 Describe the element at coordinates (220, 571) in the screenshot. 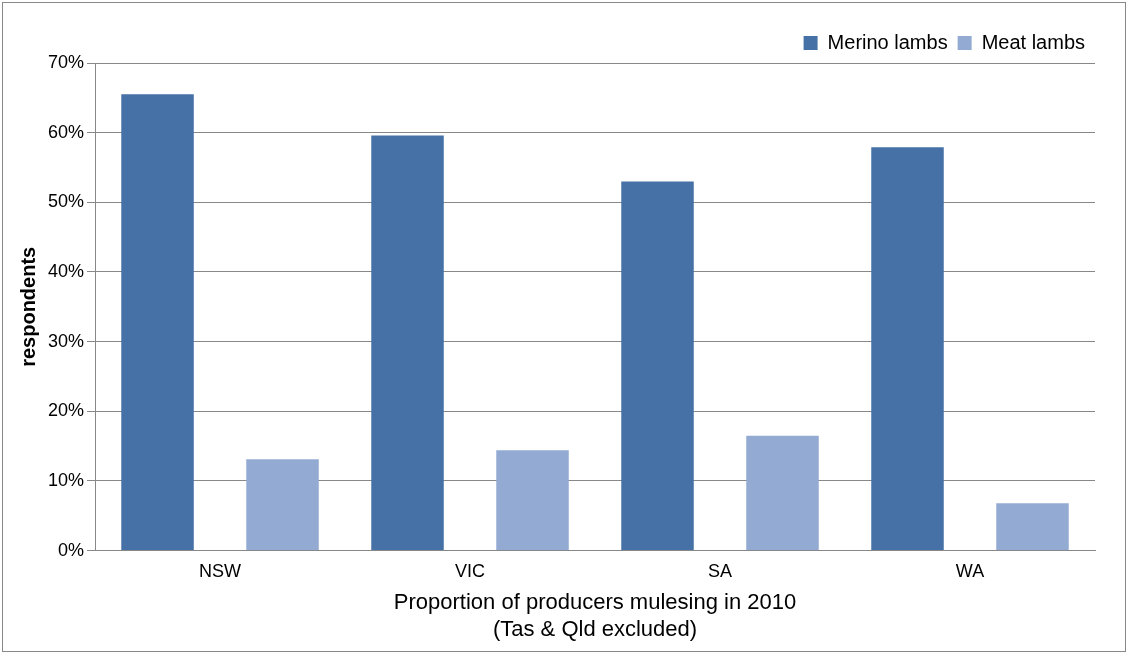

I see `x-tick-label: NSW` at that location.